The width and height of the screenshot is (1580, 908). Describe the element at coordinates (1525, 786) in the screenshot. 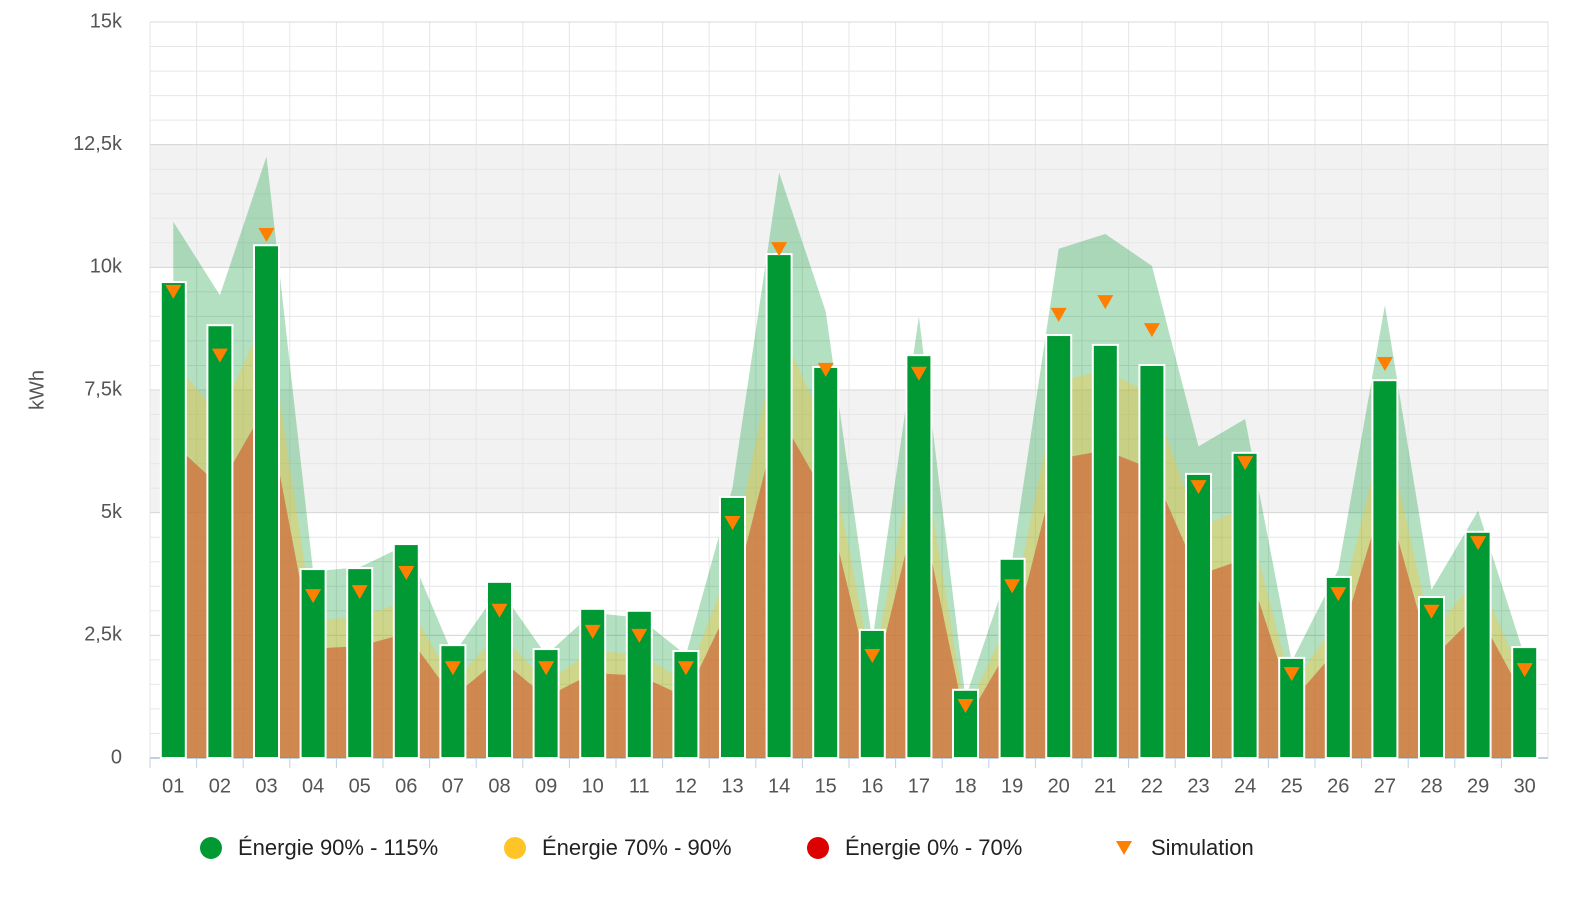

I see `x-tick-label: 30` at that location.